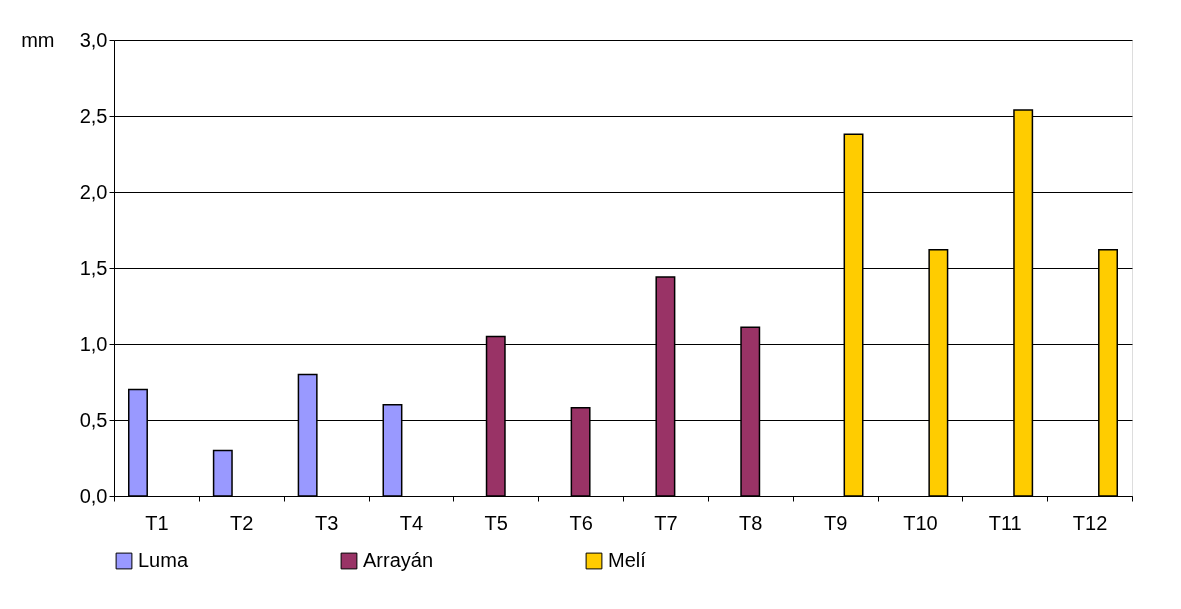  Describe the element at coordinates (242, 522) in the screenshot. I see `x-tick-label: T2` at that location.